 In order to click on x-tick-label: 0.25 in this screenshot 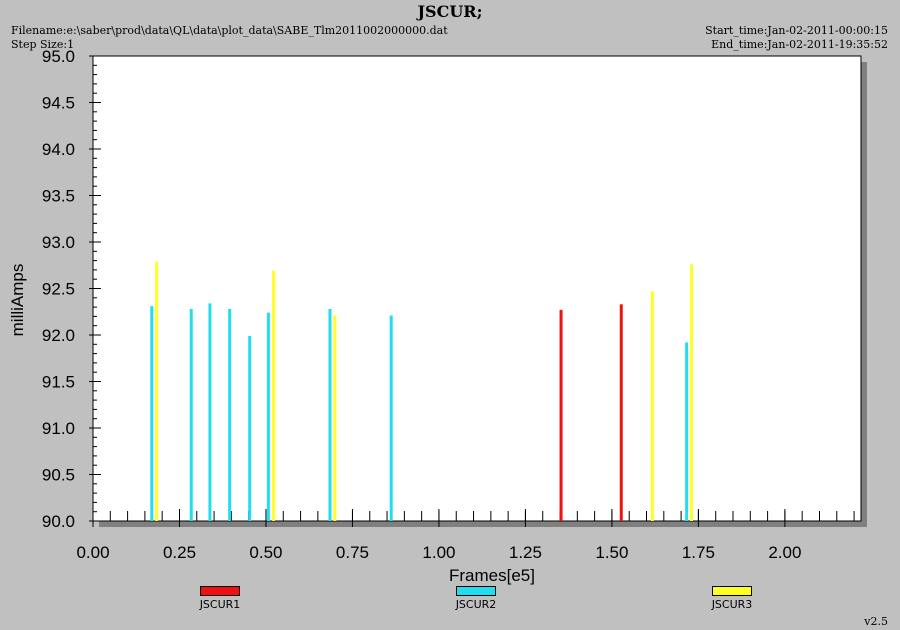, I will do `click(179, 552)`.